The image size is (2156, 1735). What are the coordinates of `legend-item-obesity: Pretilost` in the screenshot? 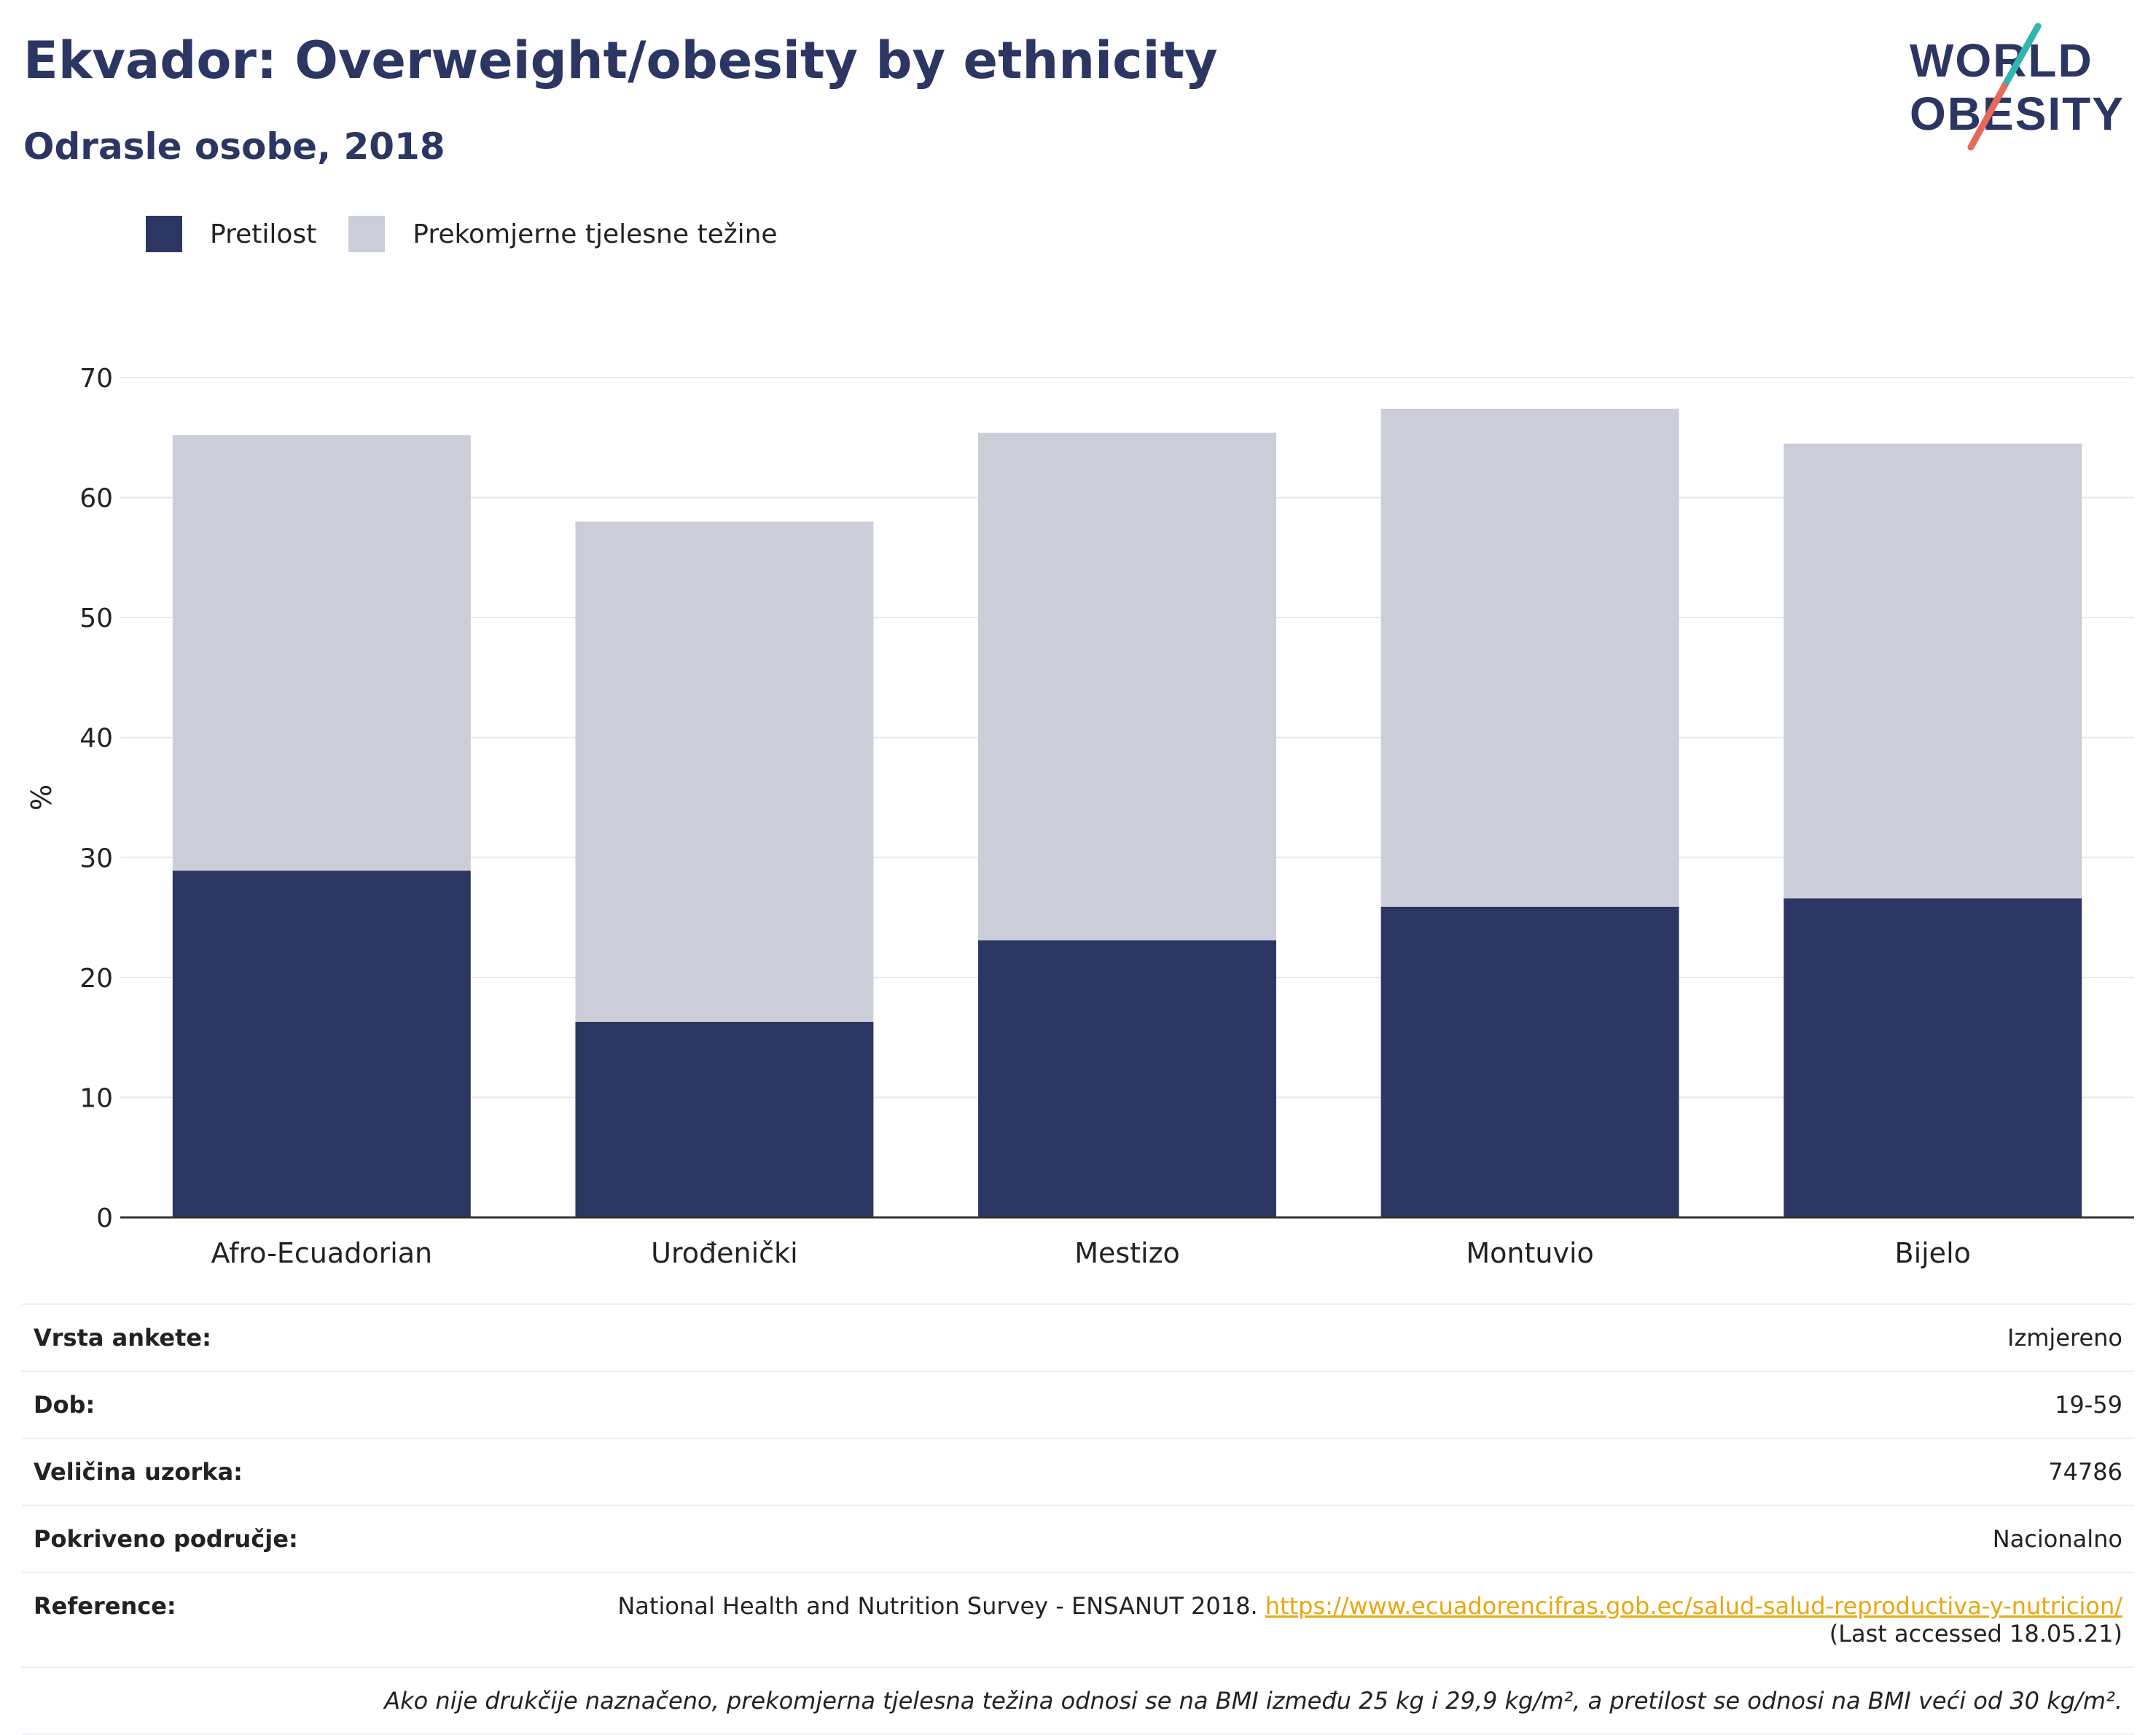 It's located at (231, 234).